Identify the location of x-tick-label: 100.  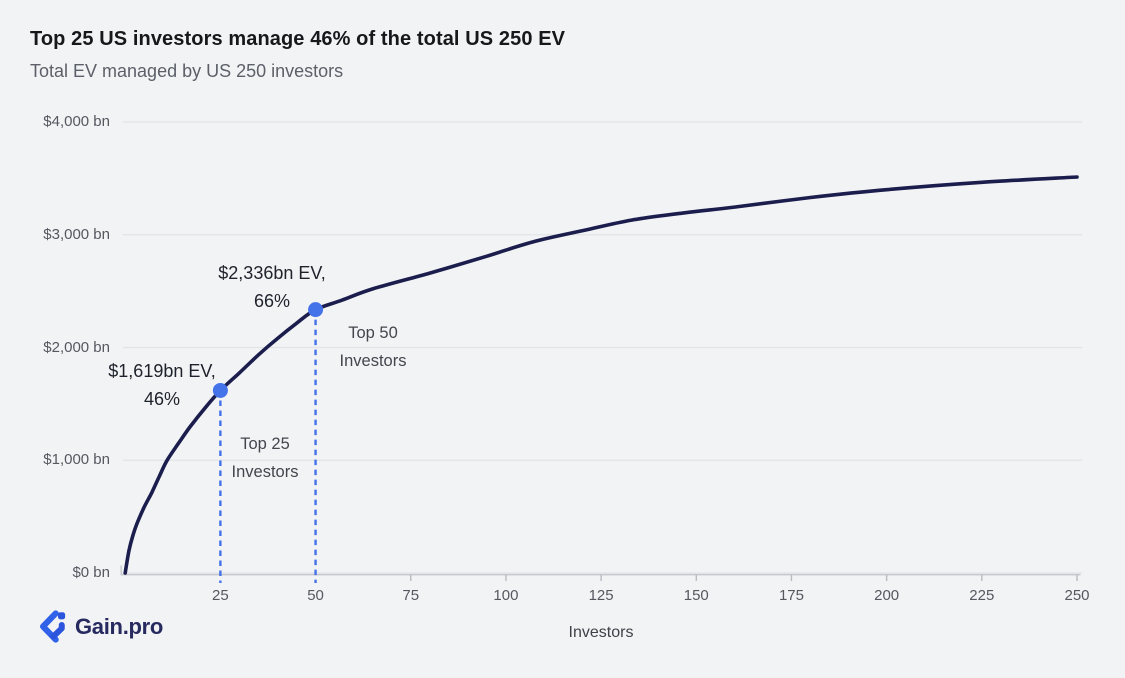
(506, 595).